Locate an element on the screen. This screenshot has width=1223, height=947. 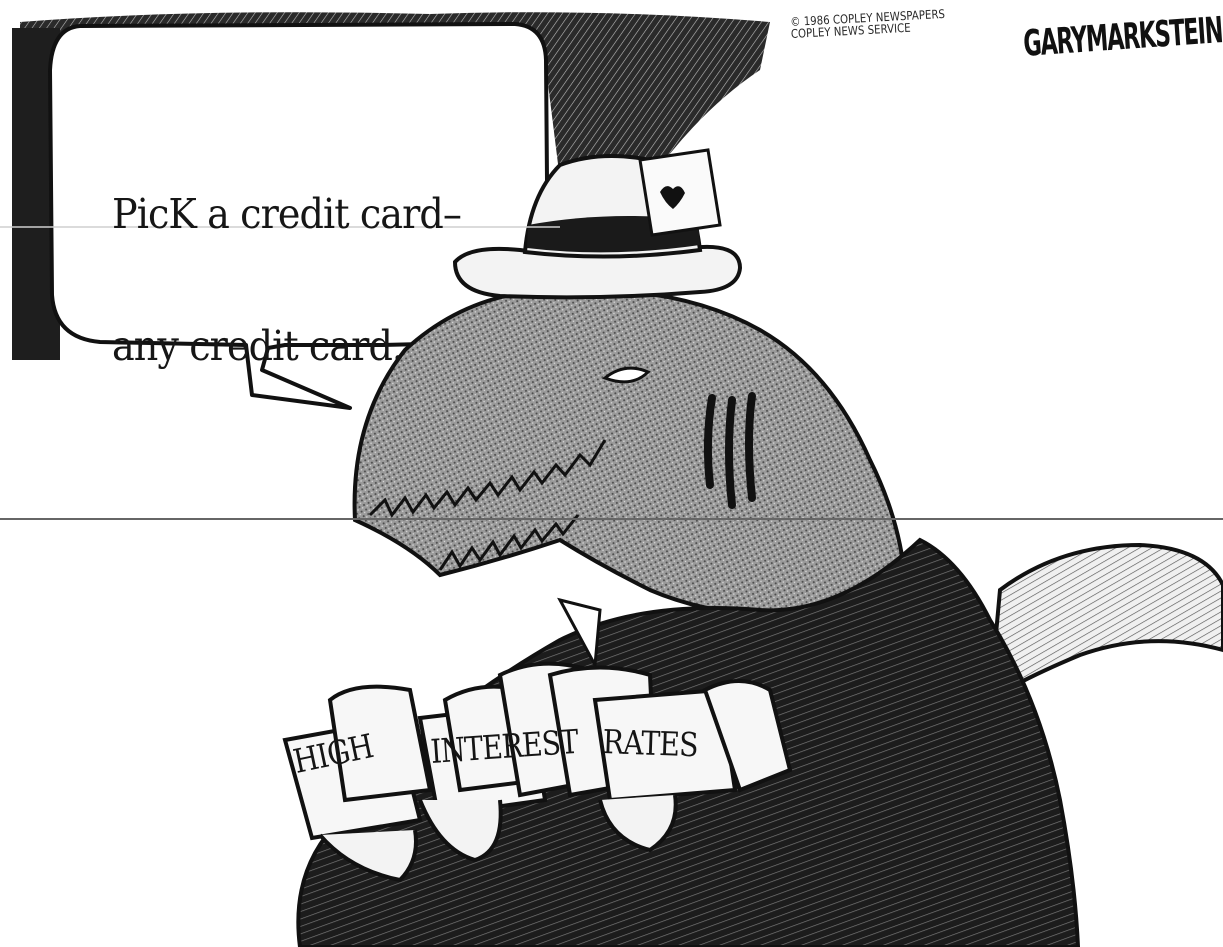
speech-line-2: any credit card. is located at coordinates (258, 346).